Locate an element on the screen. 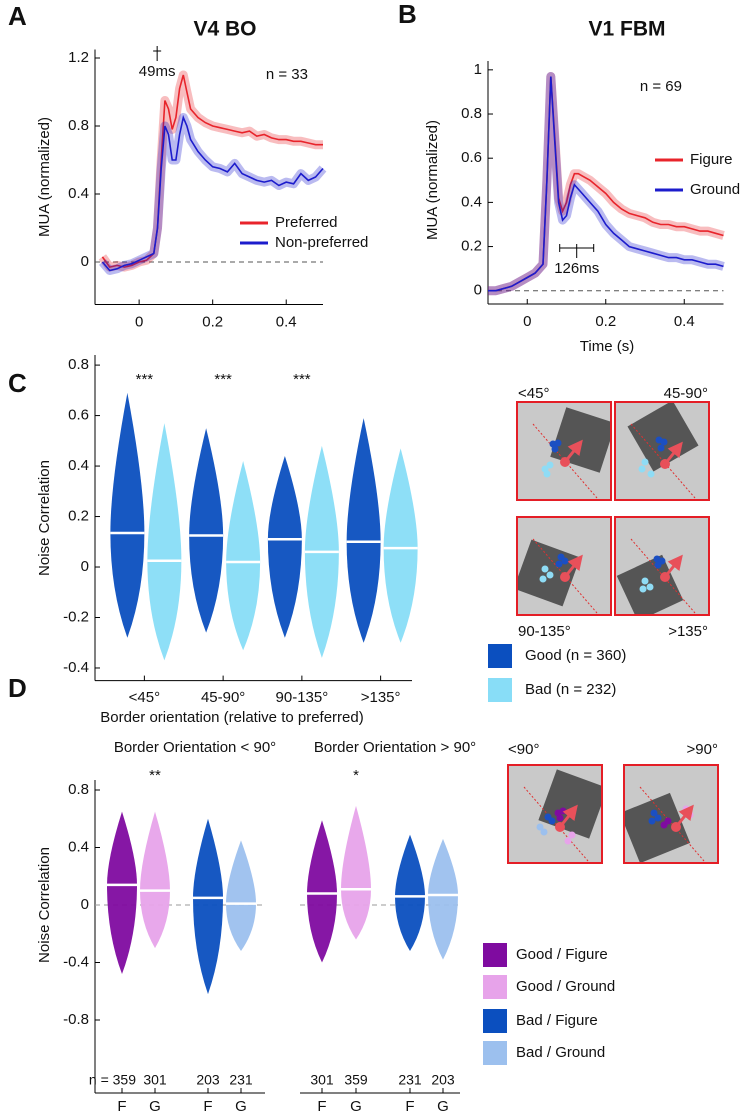  inset-label: >90° is located at coordinates (702, 749).